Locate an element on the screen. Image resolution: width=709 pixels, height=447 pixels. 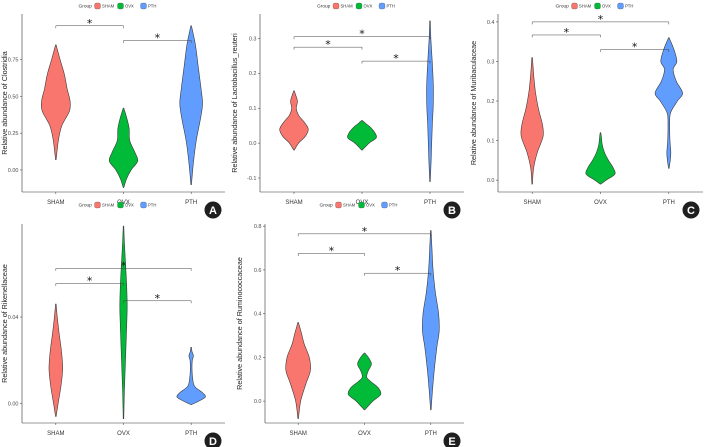
panel-badge-label: E is located at coordinates (451, 441).